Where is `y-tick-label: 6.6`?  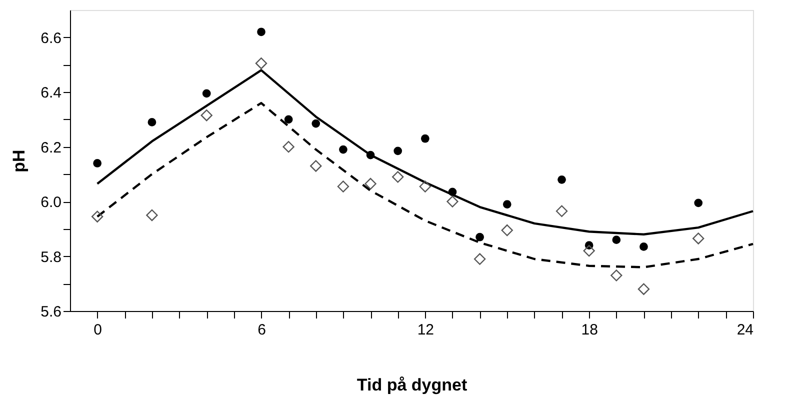 y-tick-label: 6.6 is located at coordinates (51, 38).